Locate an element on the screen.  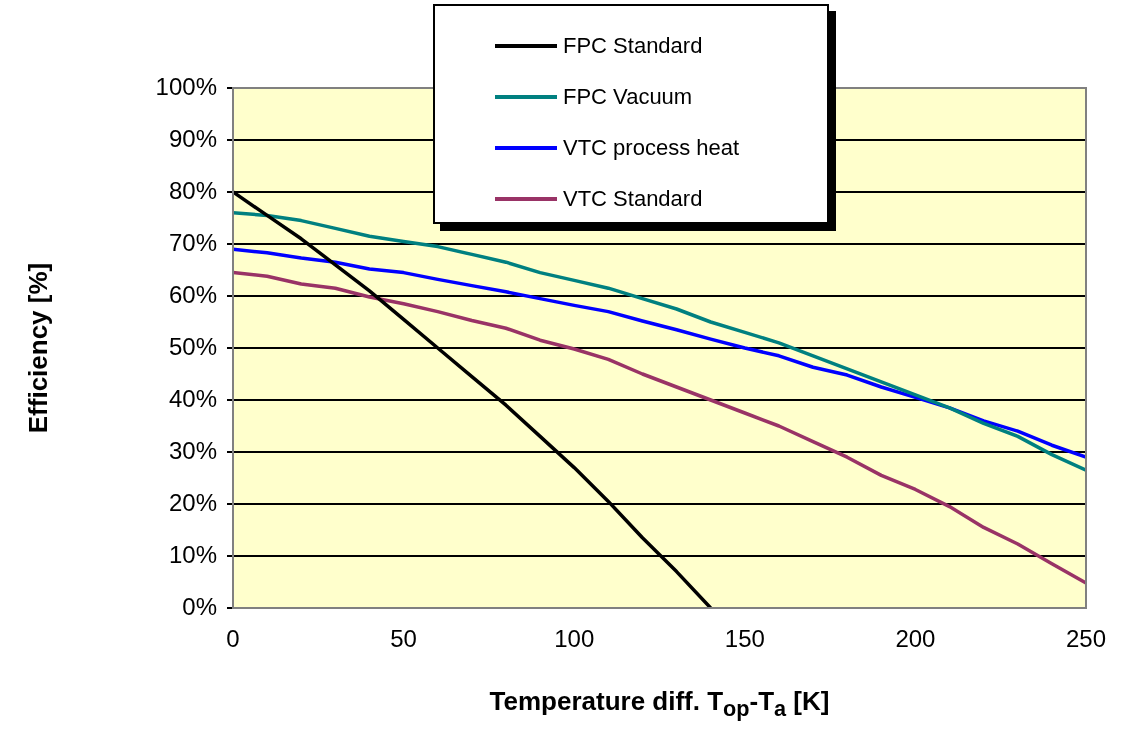
legend-label: VTC Standard is located at coordinates (633, 198).